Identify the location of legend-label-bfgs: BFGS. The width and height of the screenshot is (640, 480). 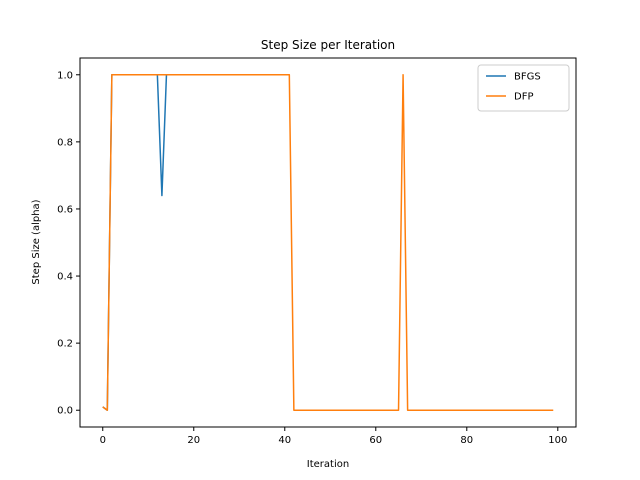
(527, 77).